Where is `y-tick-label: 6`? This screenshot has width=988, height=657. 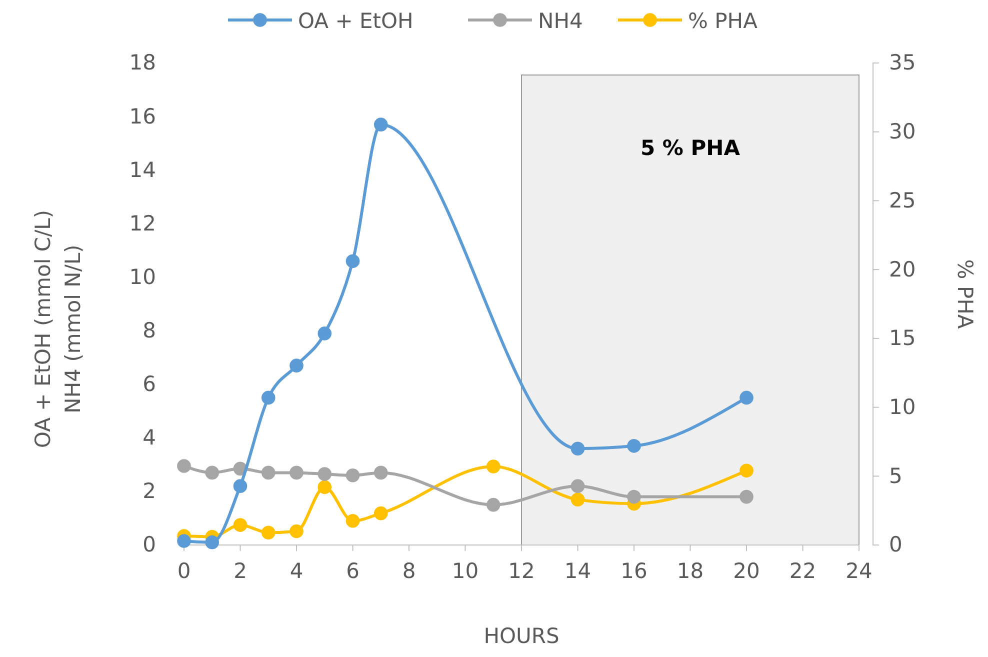 y-tick-label: 6 is located at coordinates (149, 384).